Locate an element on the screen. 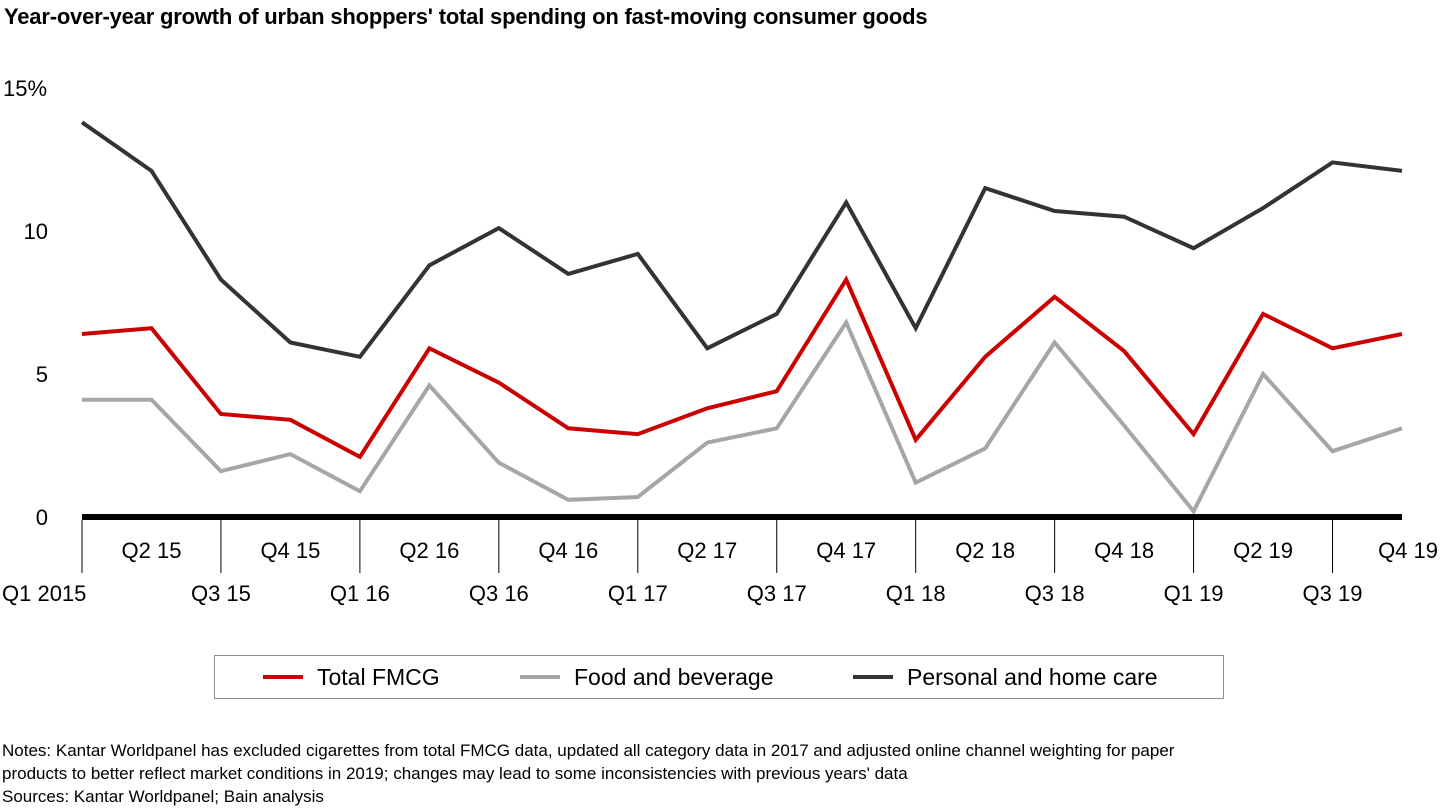 The height and width of the screenshot is (810, 1440). y-tick-label: 0 is located at coordinates (42, 517).